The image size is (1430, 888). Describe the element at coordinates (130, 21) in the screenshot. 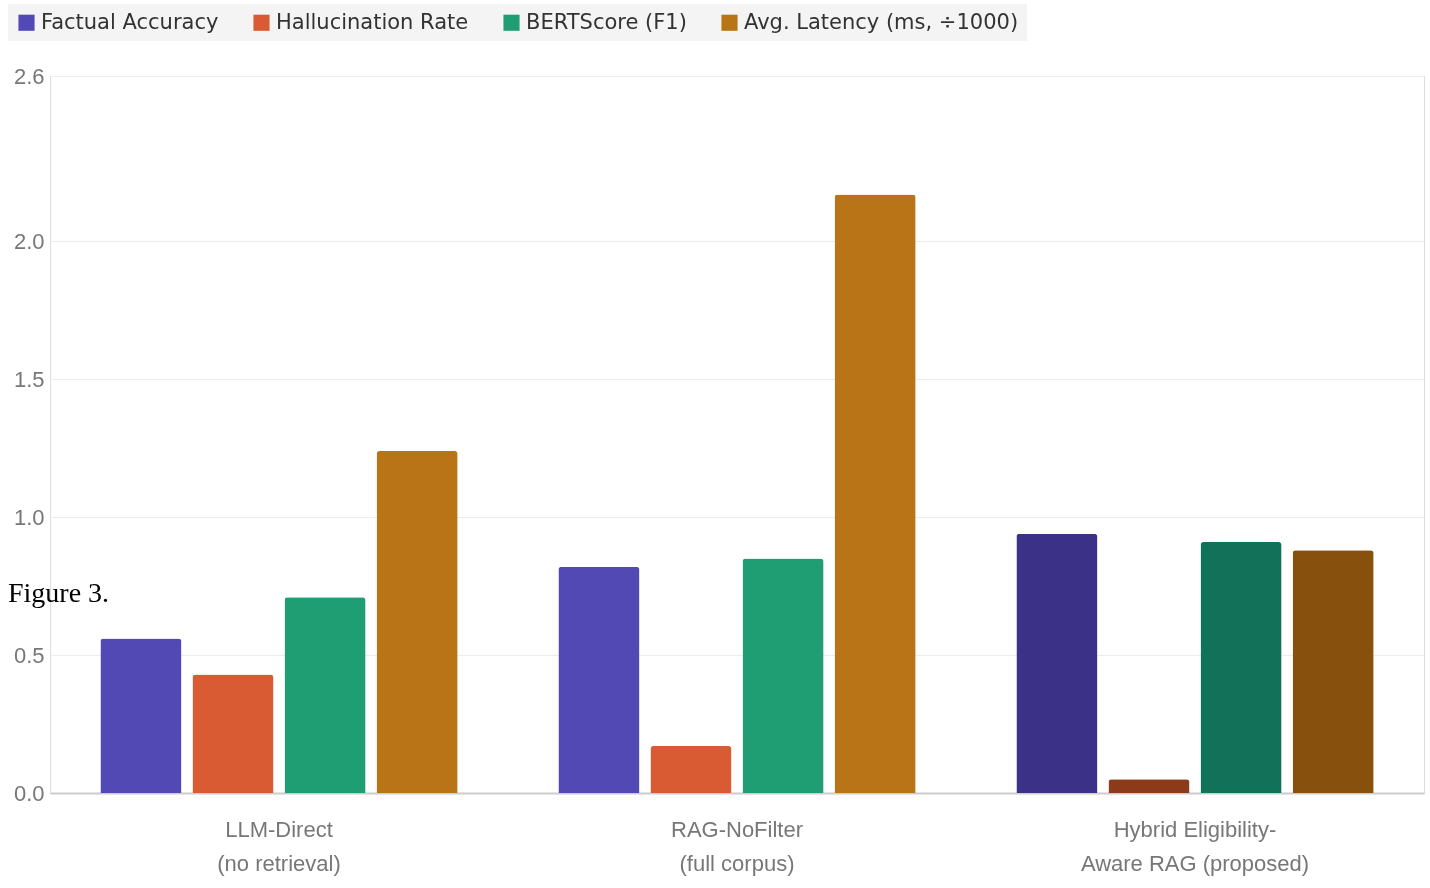

I see `legend-label: Factual Accuracy` at that location.